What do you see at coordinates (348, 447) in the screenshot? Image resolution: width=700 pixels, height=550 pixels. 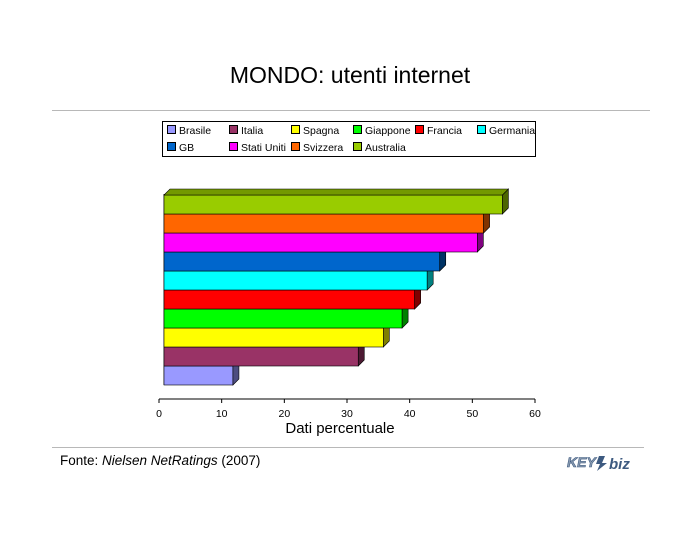 I see `bottom-divider` at bounding box center [348, 447].